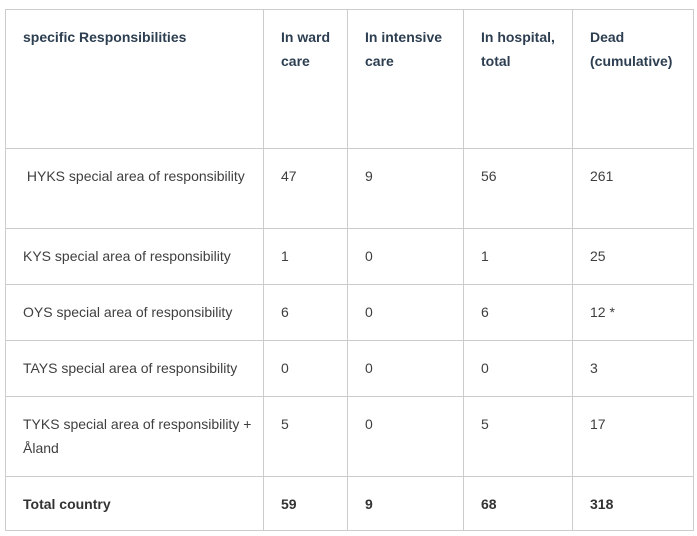  I want to click on cell-dead-cumulative: 25, so click(633, 256).